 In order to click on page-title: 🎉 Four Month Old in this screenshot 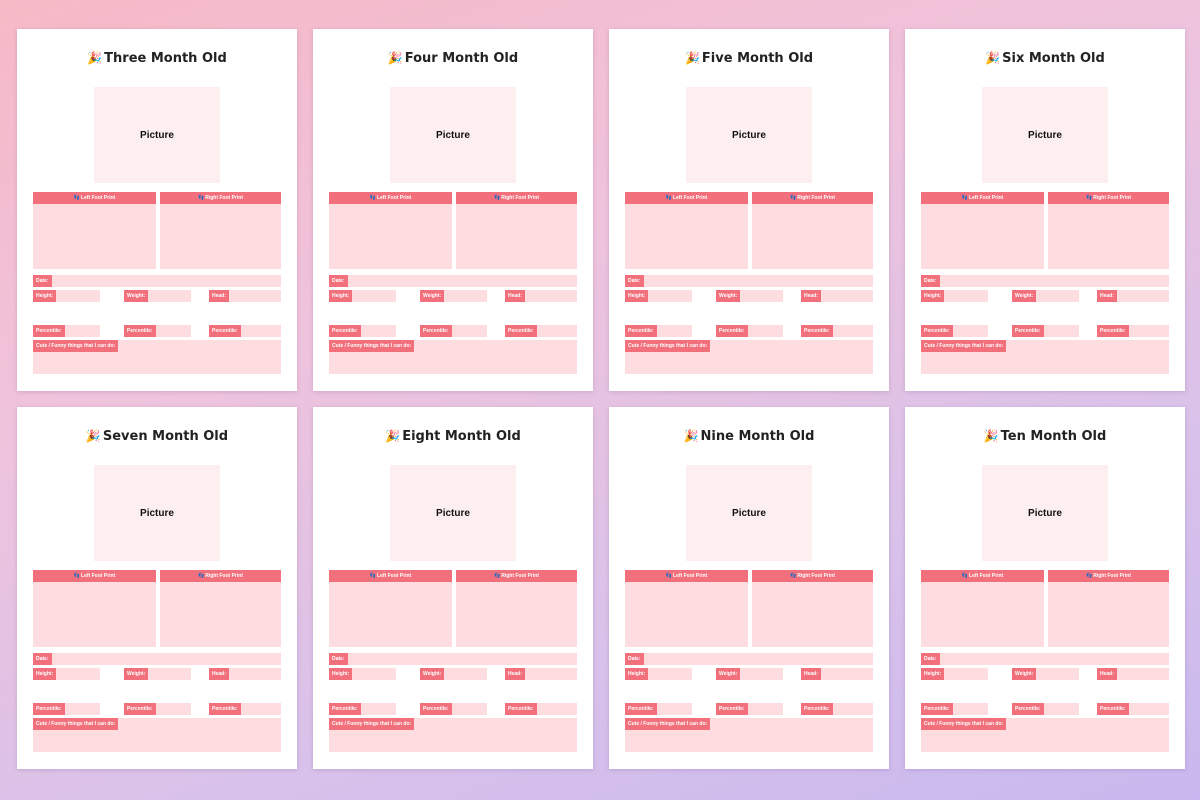, I will do `click(453, 58)`.